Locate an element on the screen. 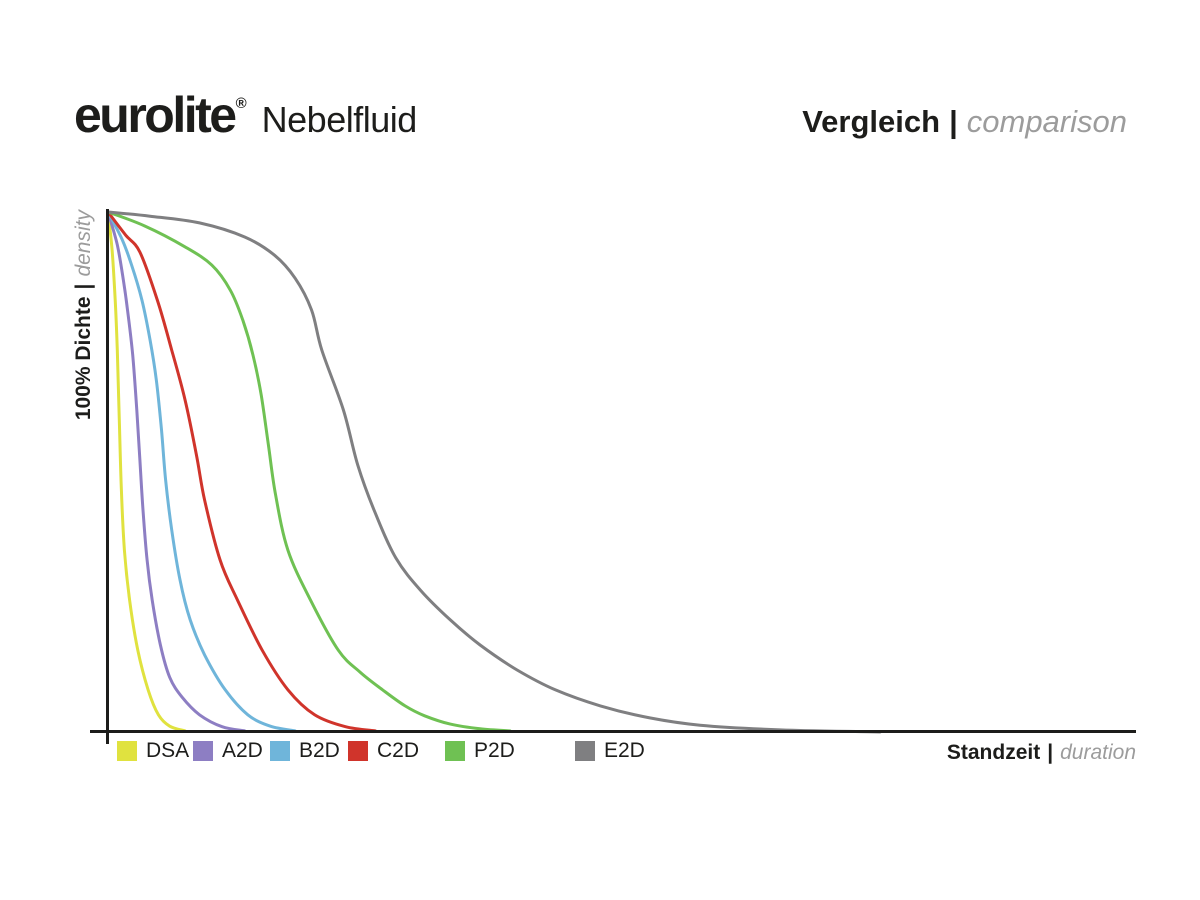 The height and width of the screenshot is (900, 1200). legend-item-A2D: A2D is located at coordinates (228, 751).